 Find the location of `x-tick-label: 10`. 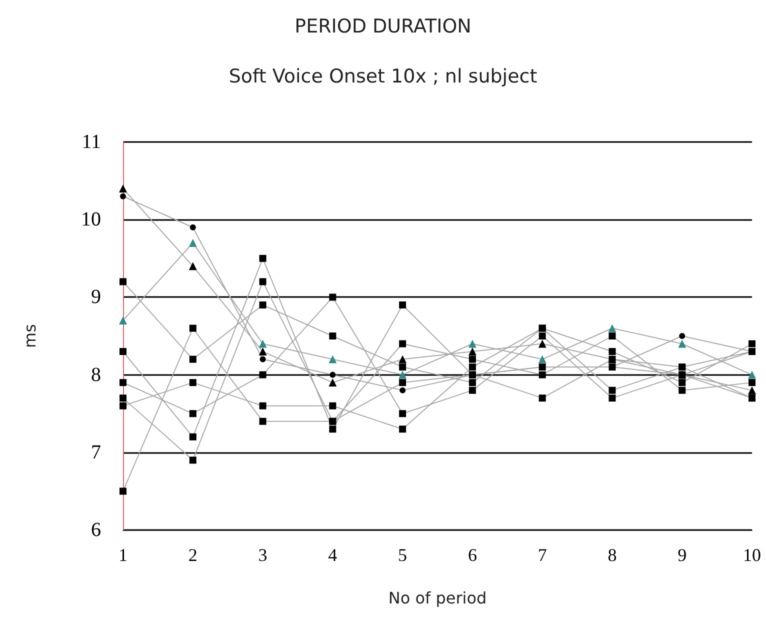

x-tick-label: 10 is located at coordinates (752, 555).